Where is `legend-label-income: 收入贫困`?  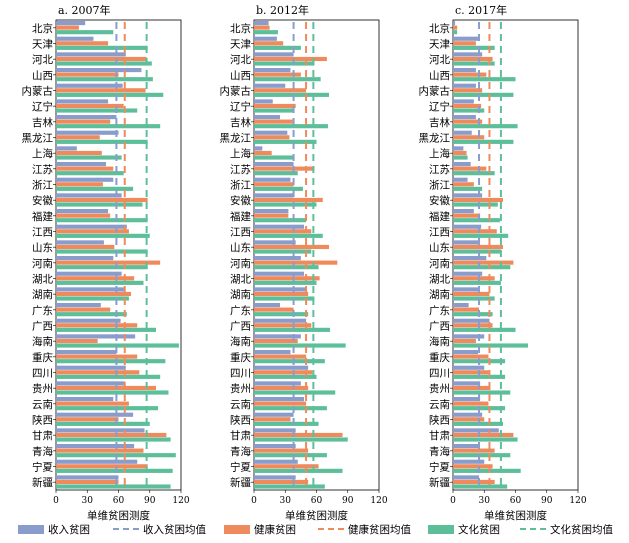 legend-label-income: 收入贫困 is located at coordinates (69, 529).